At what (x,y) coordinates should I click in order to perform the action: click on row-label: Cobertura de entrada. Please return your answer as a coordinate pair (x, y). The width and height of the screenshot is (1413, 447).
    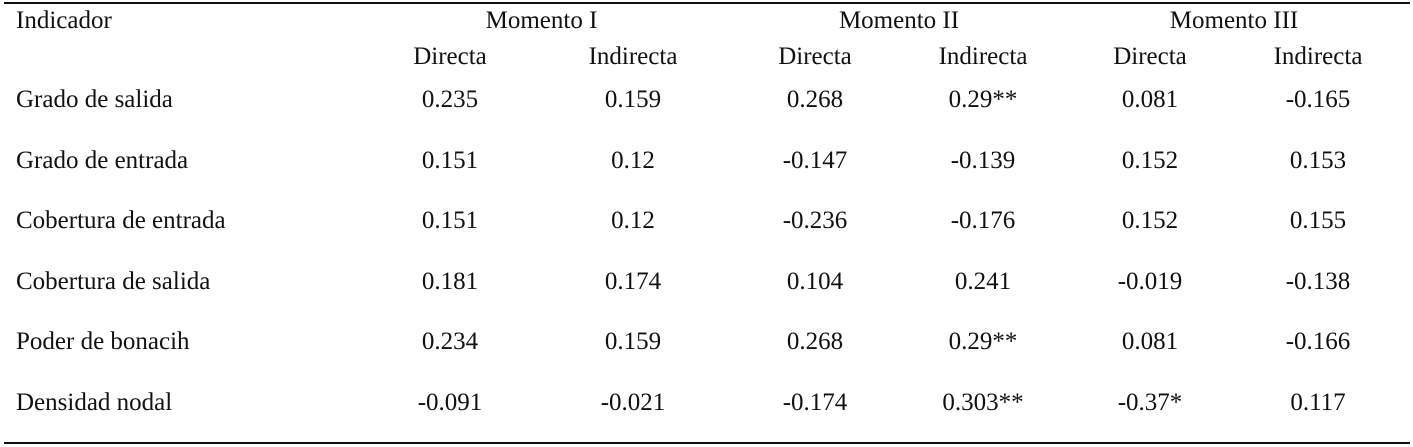
    Looking at the image, I should click on (121, 221).